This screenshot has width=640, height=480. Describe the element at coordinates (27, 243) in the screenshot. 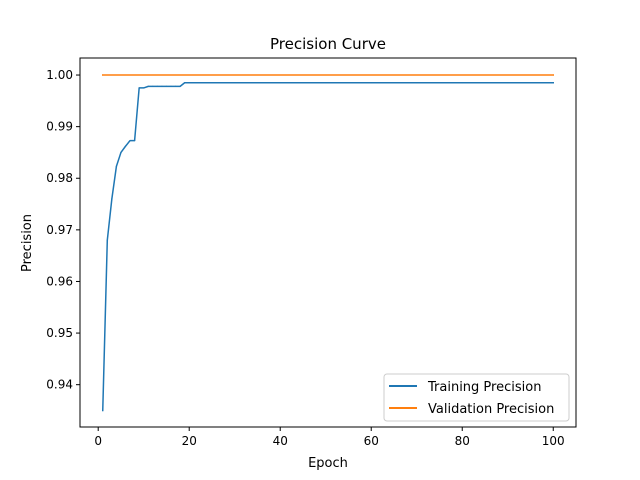

I see `y-axis-label: Precision` at that location.